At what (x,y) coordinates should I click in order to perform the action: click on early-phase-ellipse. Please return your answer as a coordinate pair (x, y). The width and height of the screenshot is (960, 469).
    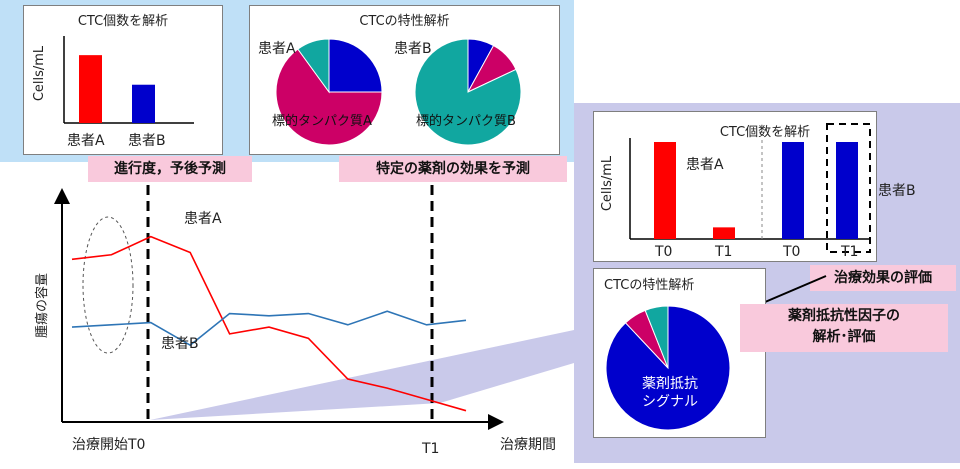
    Looking at the image, I should click on (108, 285).